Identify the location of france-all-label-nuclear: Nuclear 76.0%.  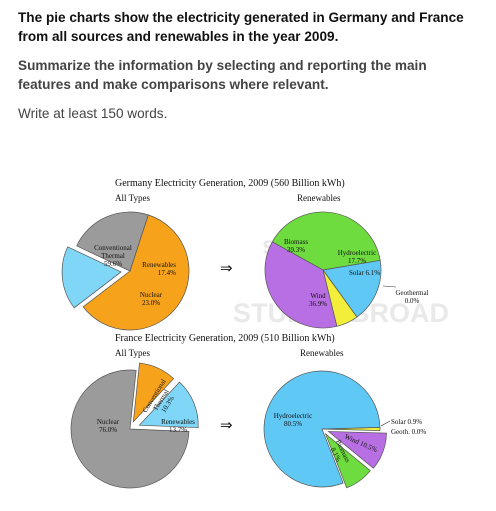
(108, 426).